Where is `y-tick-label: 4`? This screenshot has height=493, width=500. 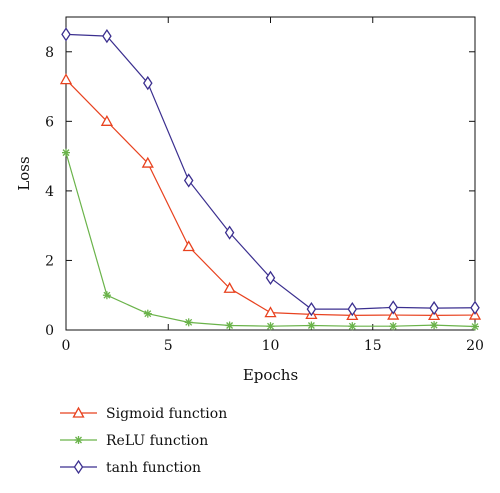 y-tick-label: 4 is located at coordinates (49, 192).